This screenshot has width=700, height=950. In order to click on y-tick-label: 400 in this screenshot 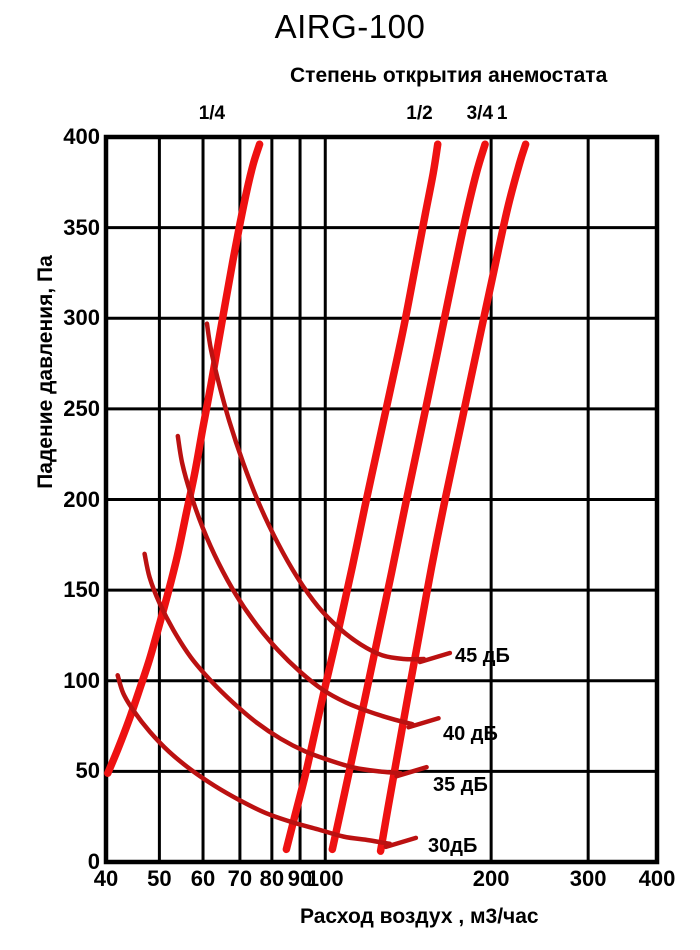, I will do `click(81, 136)`.